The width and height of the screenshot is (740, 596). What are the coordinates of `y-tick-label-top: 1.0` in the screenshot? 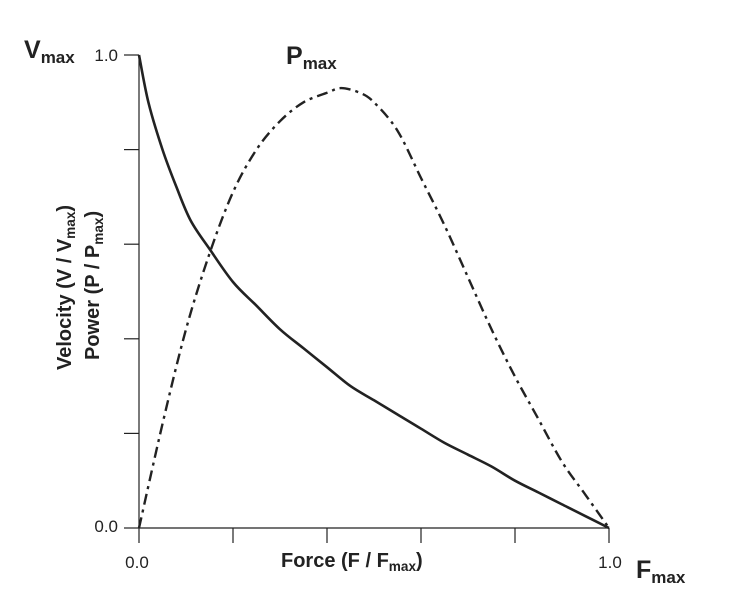 It's located at (106, 55).